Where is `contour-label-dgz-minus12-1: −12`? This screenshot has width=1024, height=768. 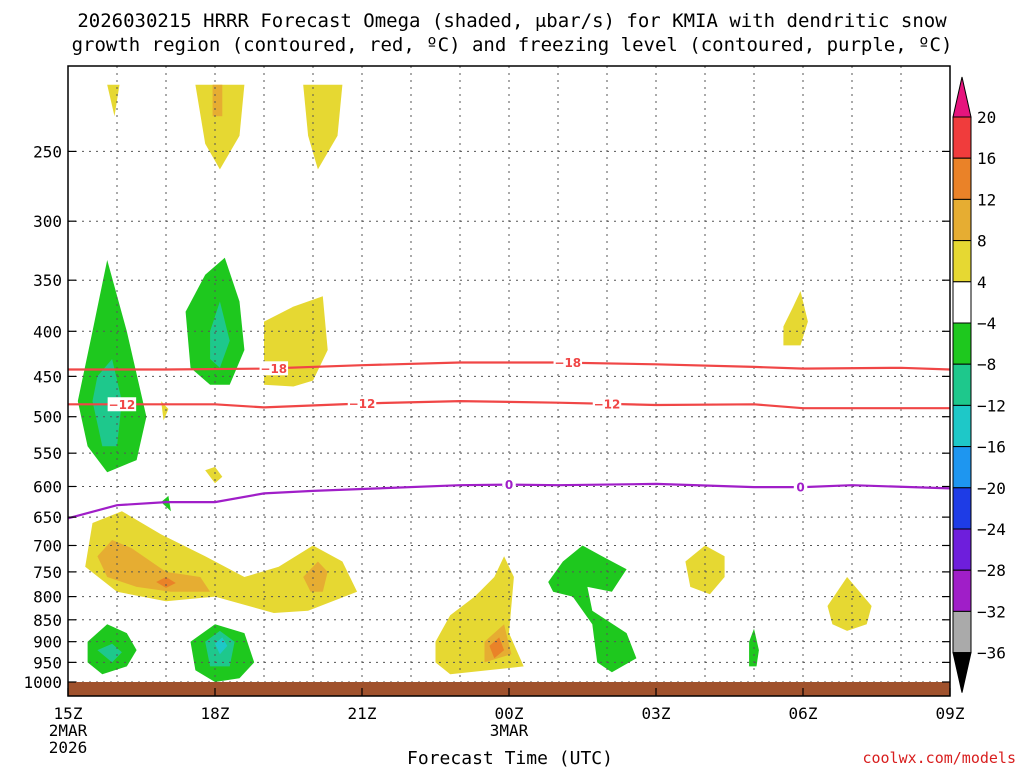 contour-label-dgz-minus12-1: −12 is located at coordinates (362, 404).